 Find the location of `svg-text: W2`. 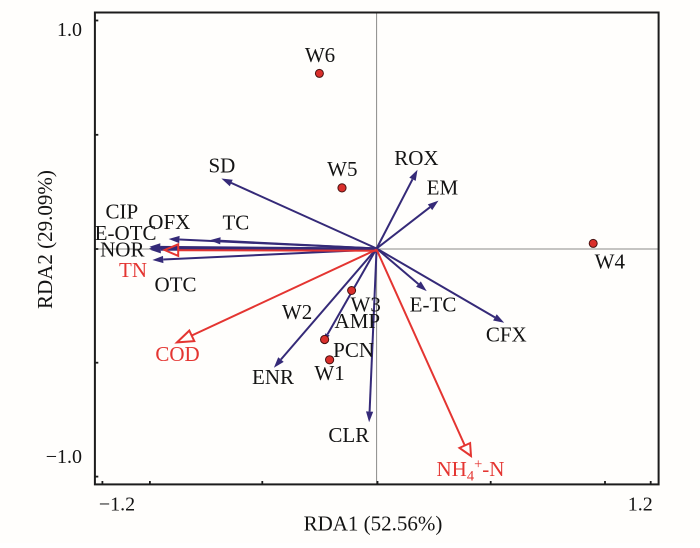

svg-text: W2 is located at coordinates (297, 312).